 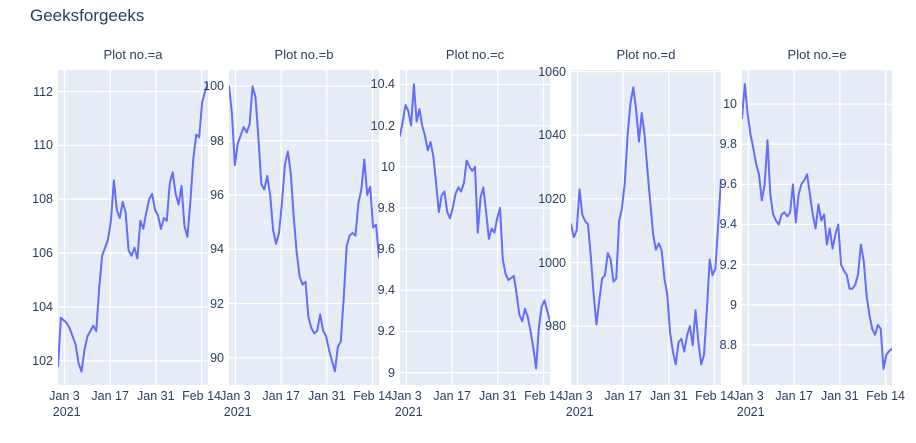 What do you see at coordinates (43, 91) in the screenshot?
I see `y-tick-label: 112` at bounding box center [43, 91].